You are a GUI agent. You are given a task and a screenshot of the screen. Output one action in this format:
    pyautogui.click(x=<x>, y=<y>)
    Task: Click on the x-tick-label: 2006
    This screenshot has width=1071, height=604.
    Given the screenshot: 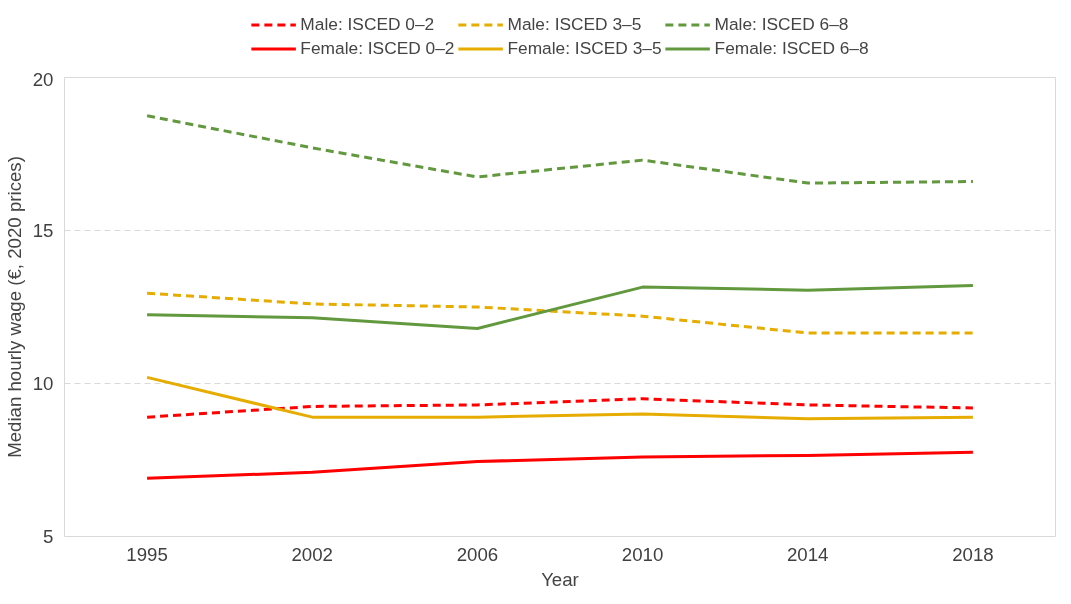 What is the action you would take?
    pyautogui.click(x=477, y=554)
    